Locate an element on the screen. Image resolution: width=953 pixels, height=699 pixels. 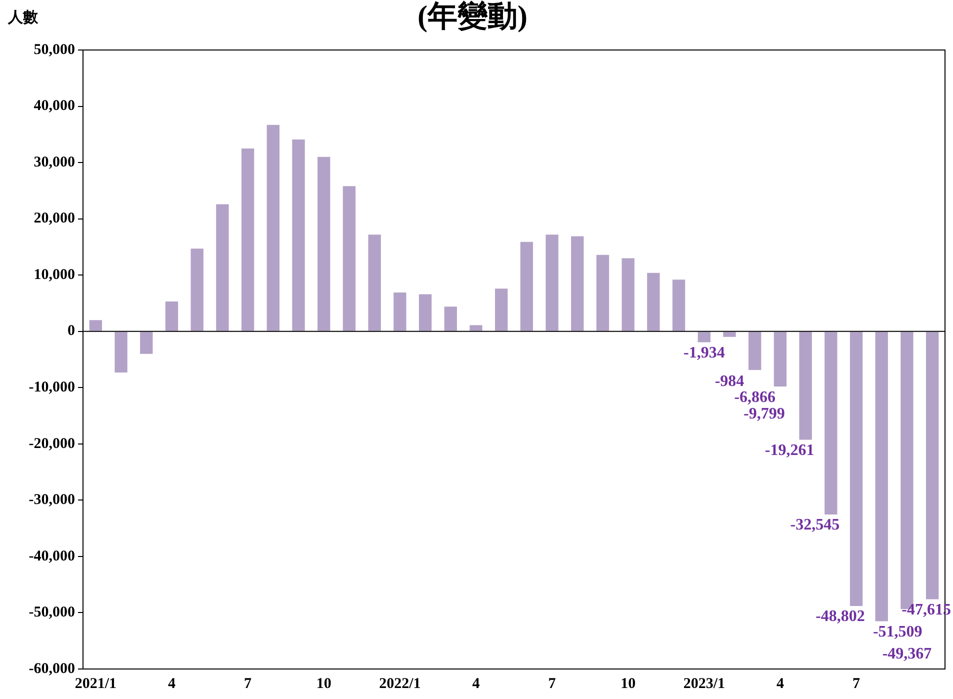
x-tick-label: 2023/1 is located at coordinates (704, 684).